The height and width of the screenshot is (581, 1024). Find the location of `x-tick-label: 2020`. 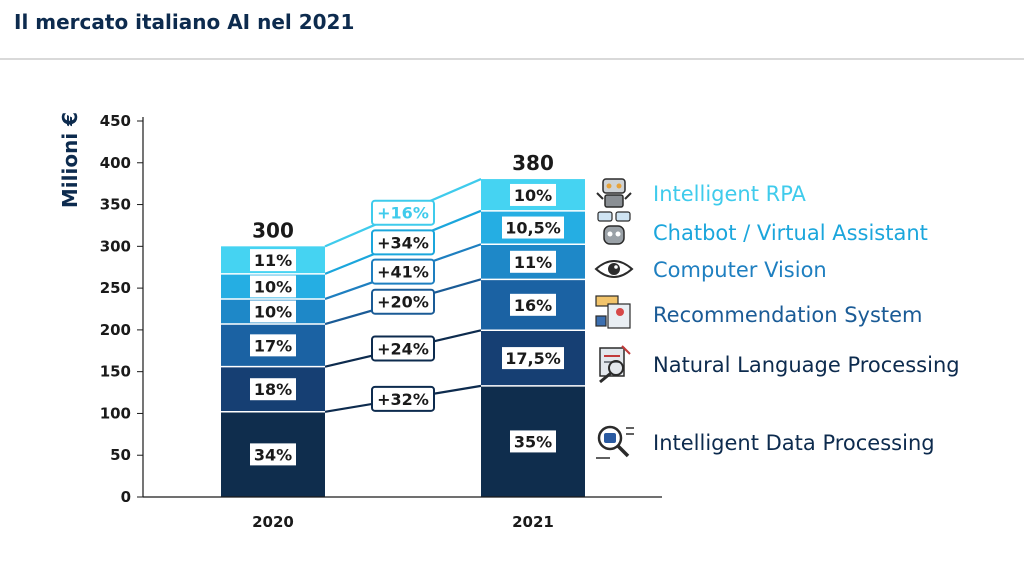

x-tick-label: 2020 is located at coordinates (273, 522).